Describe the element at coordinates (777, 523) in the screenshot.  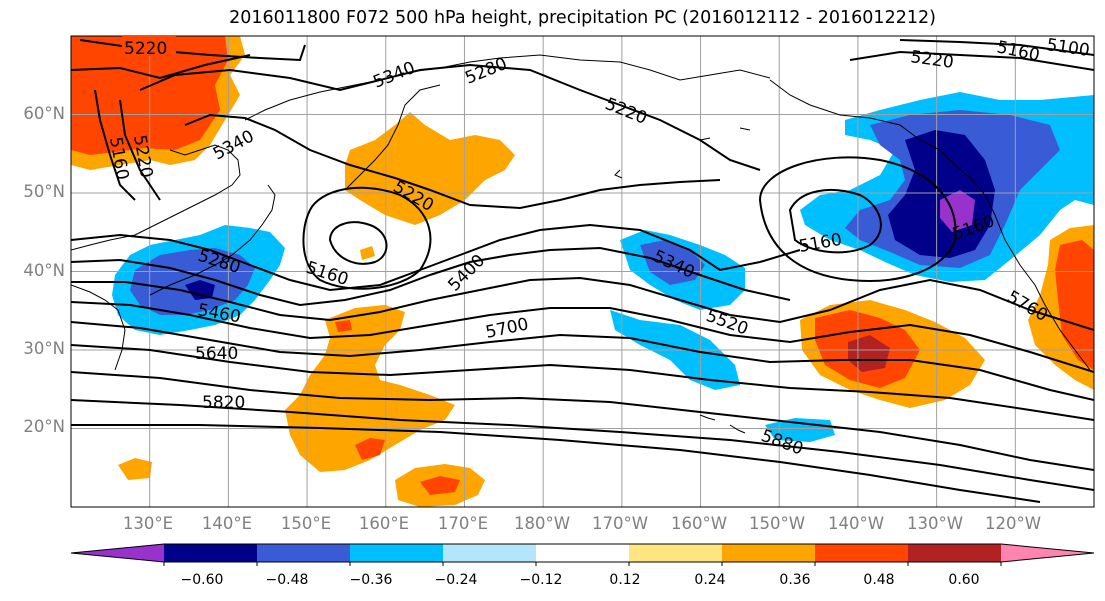
I see `lon-tick-label: 150°W` at that location.